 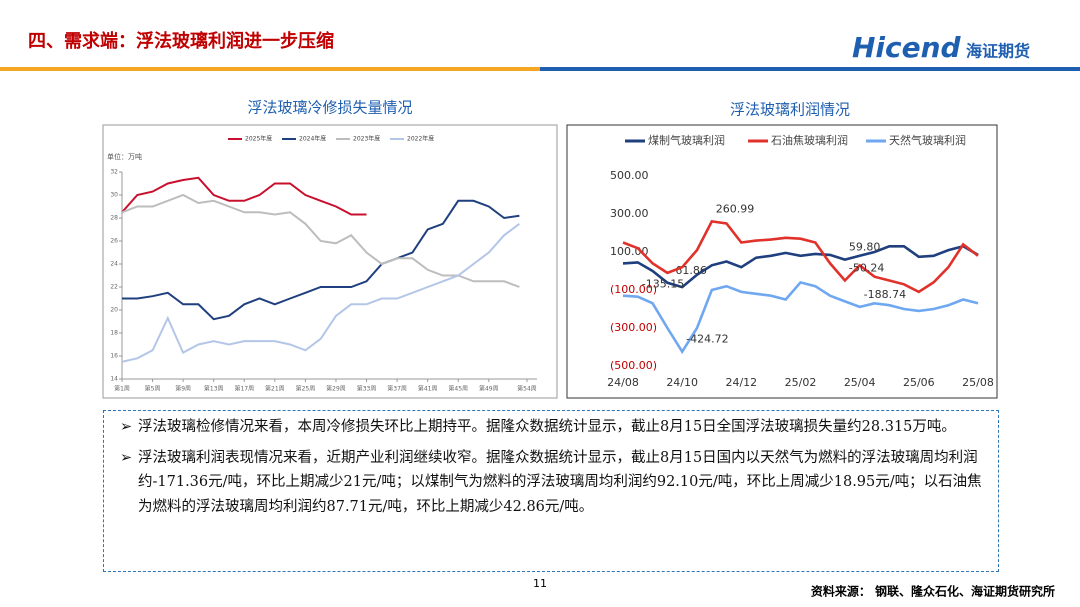 What do you see at coordinates (114, 287) in the screenshot?
I see `y-tick-label: 22` at bounding box center [114, 287].